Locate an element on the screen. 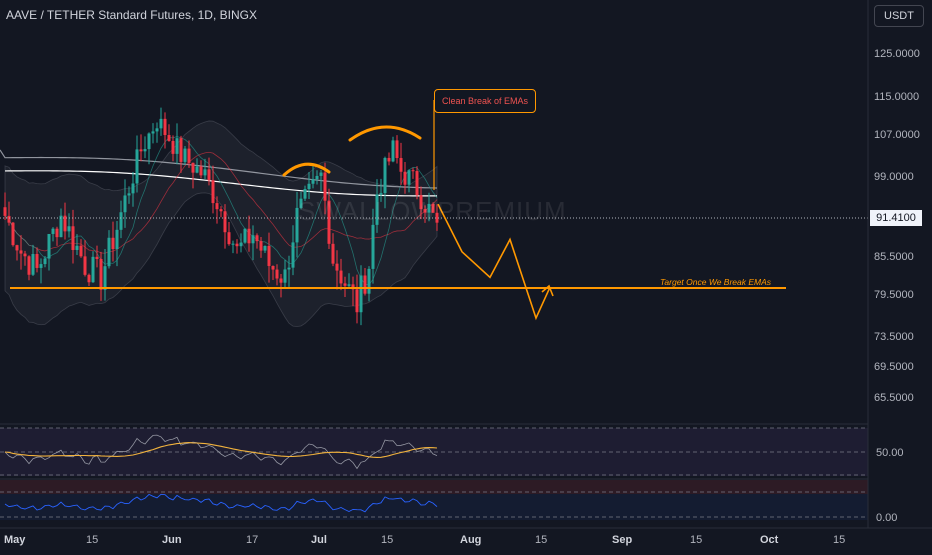 This screenshot has width=932, height=555. left-shoulder-arc is located at coordinates (306, 169).